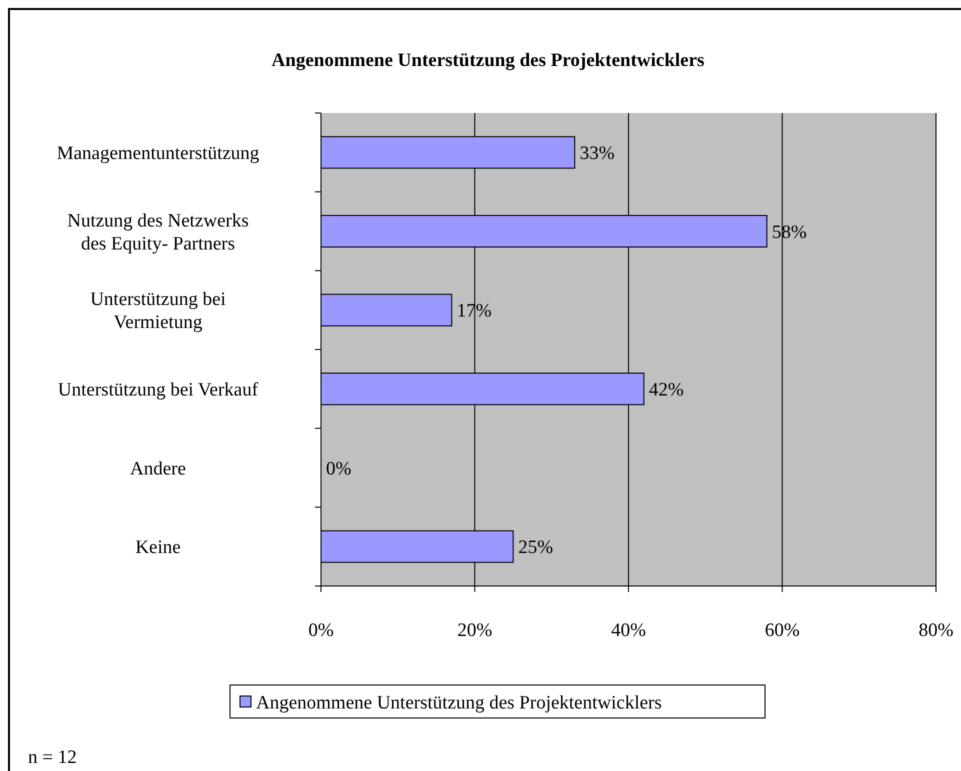 The height and width of the screenshot is (771, 961). Describe the element at coordinates (597, 153) in the screenshot. I see `data-label: 33%` at that location.